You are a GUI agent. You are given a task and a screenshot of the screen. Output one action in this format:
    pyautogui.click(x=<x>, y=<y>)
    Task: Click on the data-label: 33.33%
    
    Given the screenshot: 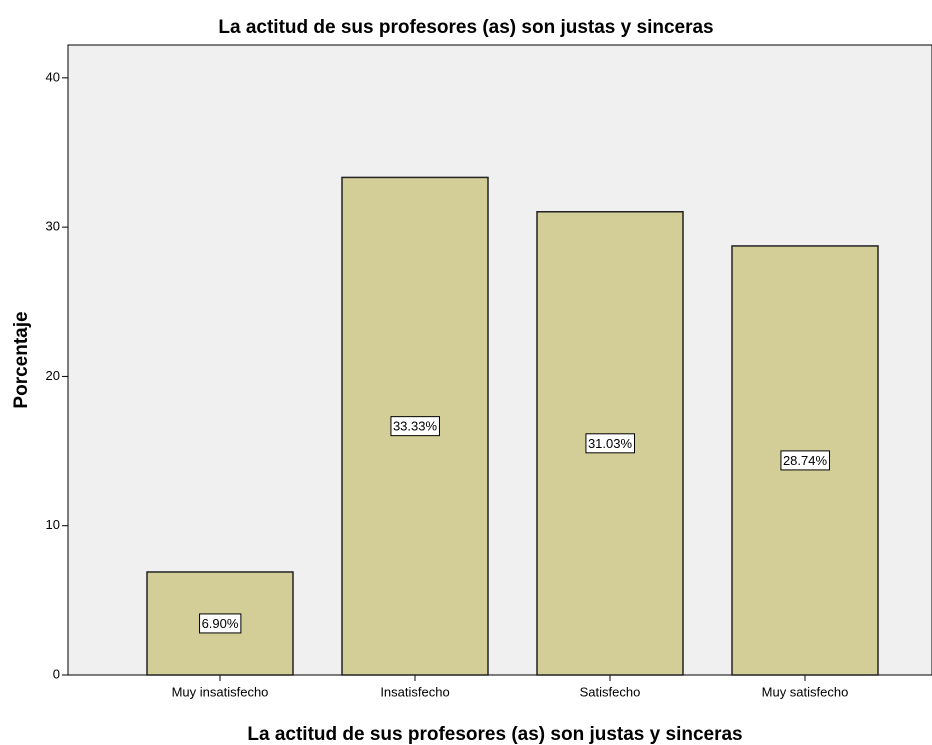 What is the action you would take?
    pyautogui.click(x=415, y=426)
    